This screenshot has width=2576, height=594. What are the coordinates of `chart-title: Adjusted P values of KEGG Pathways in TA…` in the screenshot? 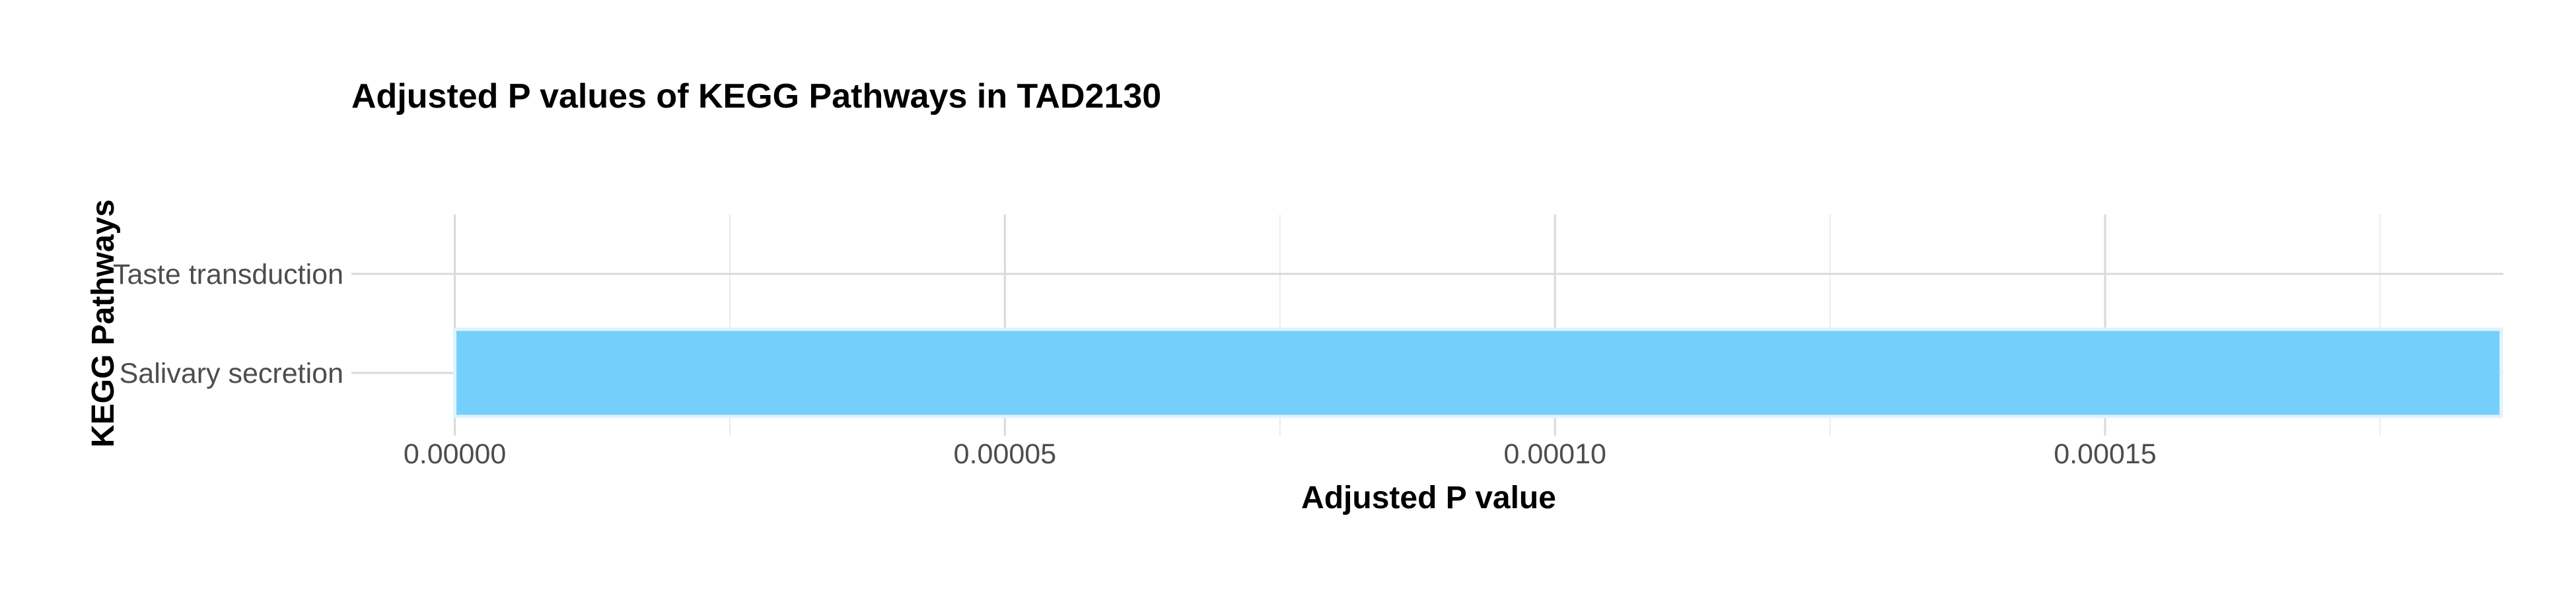 It's located at (756, 97).